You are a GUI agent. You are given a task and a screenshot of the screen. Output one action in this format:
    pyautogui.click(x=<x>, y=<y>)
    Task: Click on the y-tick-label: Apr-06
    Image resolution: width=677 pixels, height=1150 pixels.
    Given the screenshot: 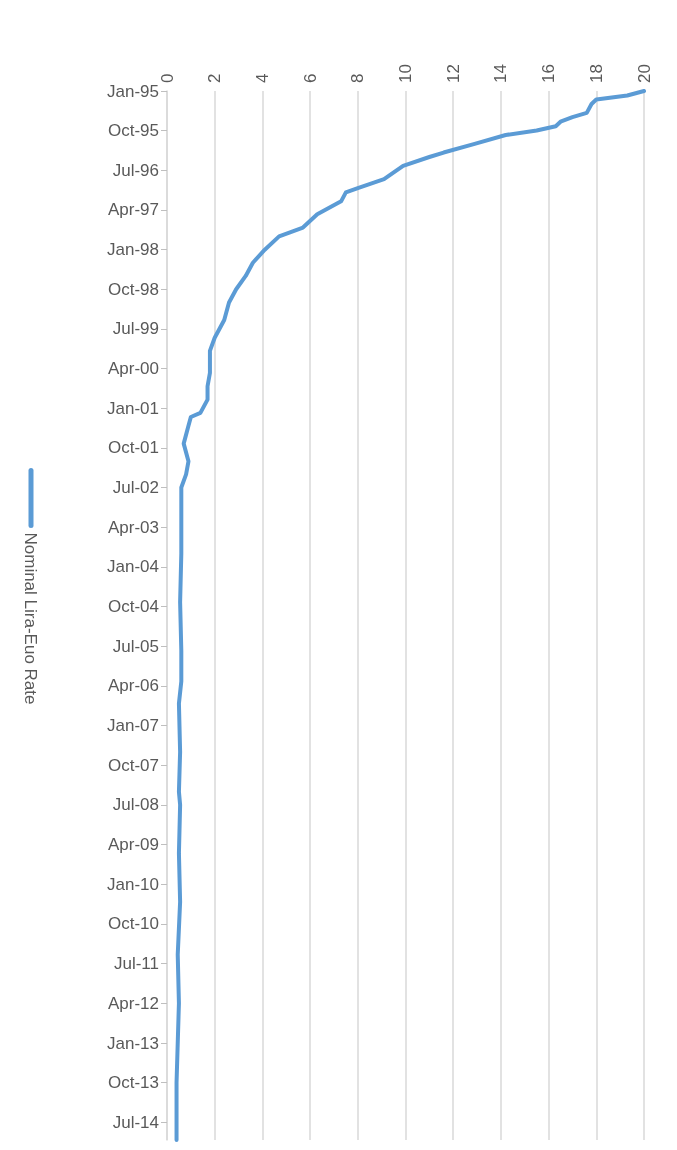 What is the action you would take?
    pyautogui.click(x=133, y=686)
    